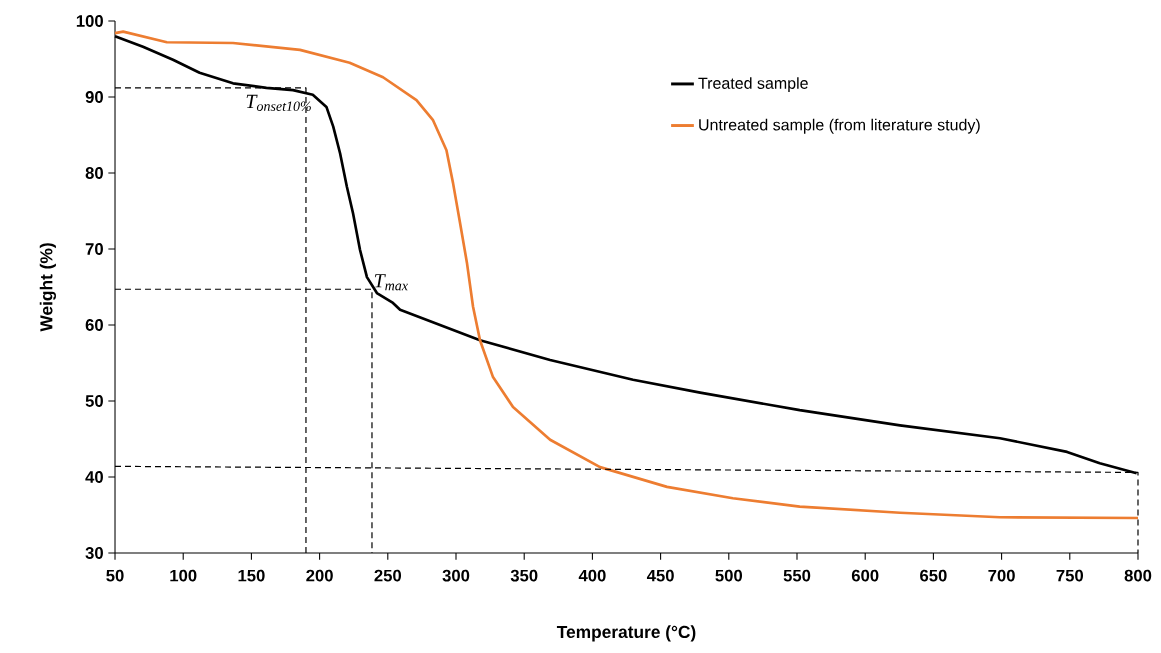 This screenshot has height=653, width=1161. I want to click on y-tick-label: 50, so click(94, 401).